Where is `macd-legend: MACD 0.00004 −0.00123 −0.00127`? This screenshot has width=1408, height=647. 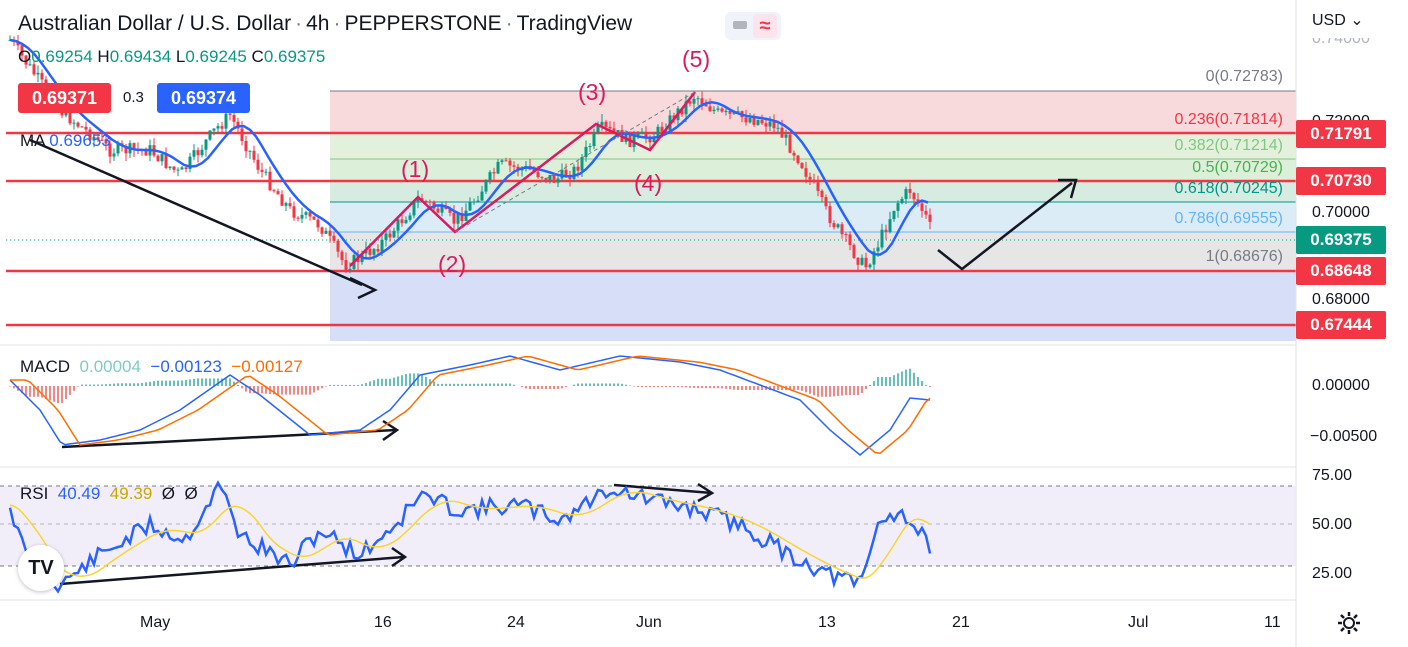
macd-legend: MACD 0.00004 −0.00123 −0.00127 is located at coordinates (161, 366).